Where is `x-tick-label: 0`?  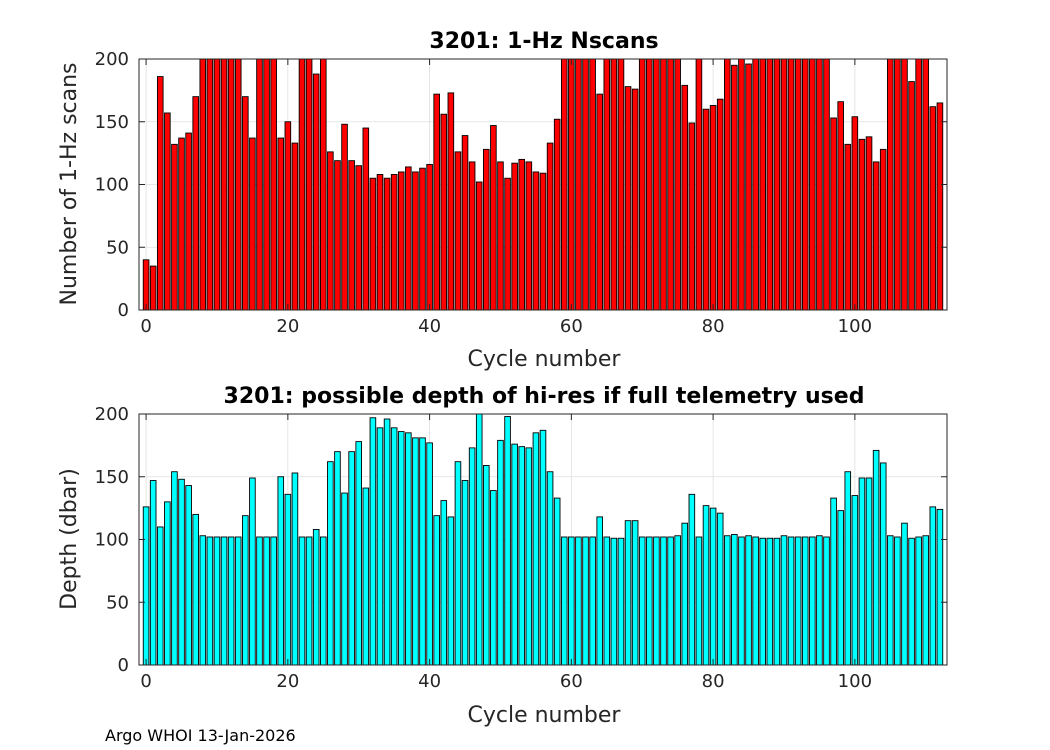 x-tick-label: 0 is located at coordinates (145, 326).